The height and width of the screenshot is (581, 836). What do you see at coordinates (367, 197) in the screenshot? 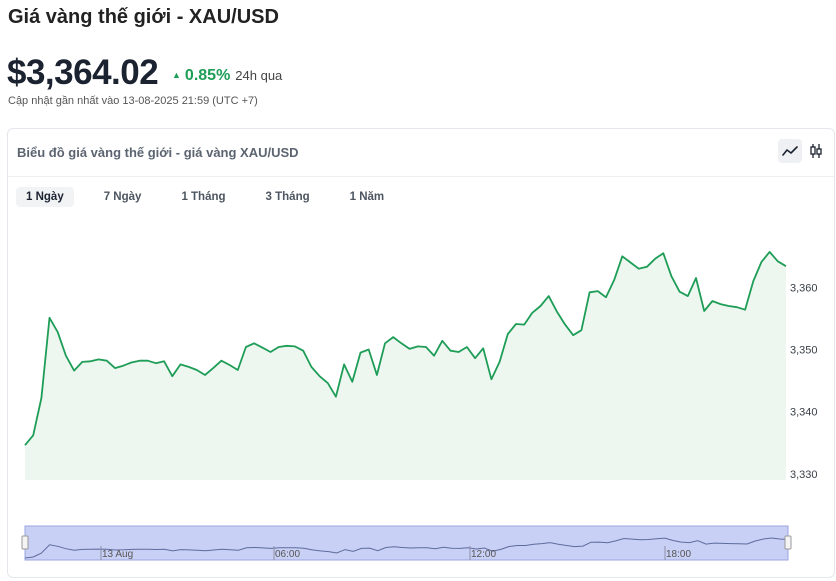
I see `tab-1-year: 1 Năm` at bounding box center [367, 197].